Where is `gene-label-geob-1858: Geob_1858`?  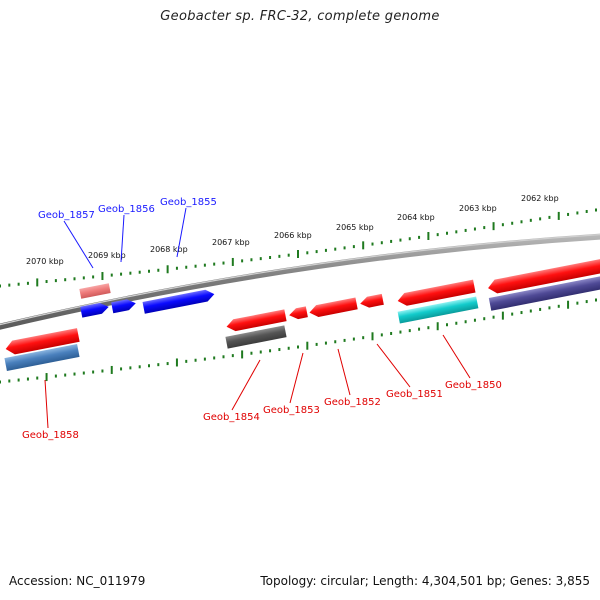 gene-label-geob-1858: Geob_1858 is located at coordinates (50, 435).